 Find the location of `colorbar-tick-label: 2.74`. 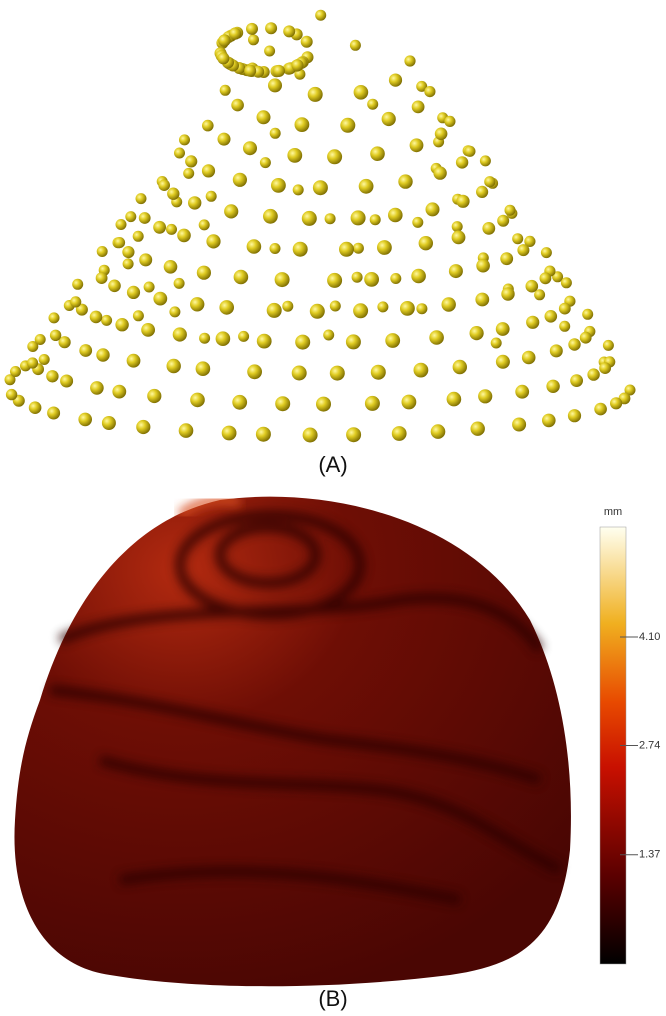

colorbar-tick-label: 2.74 is located at coordinates (649, 745).